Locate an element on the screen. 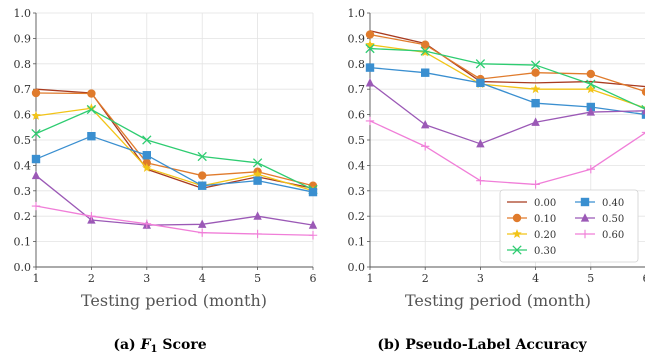  legend-label: 0.10 is located at coordinates (545, 219).